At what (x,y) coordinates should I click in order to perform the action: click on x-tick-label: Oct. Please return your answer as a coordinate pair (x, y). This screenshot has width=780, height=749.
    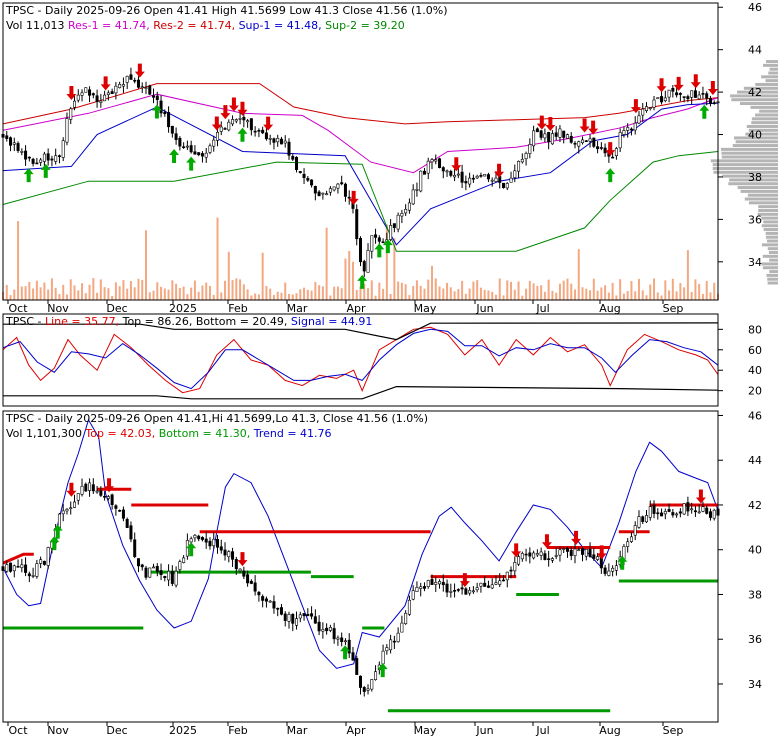
    Looking at the image, I should click on (18, 730).